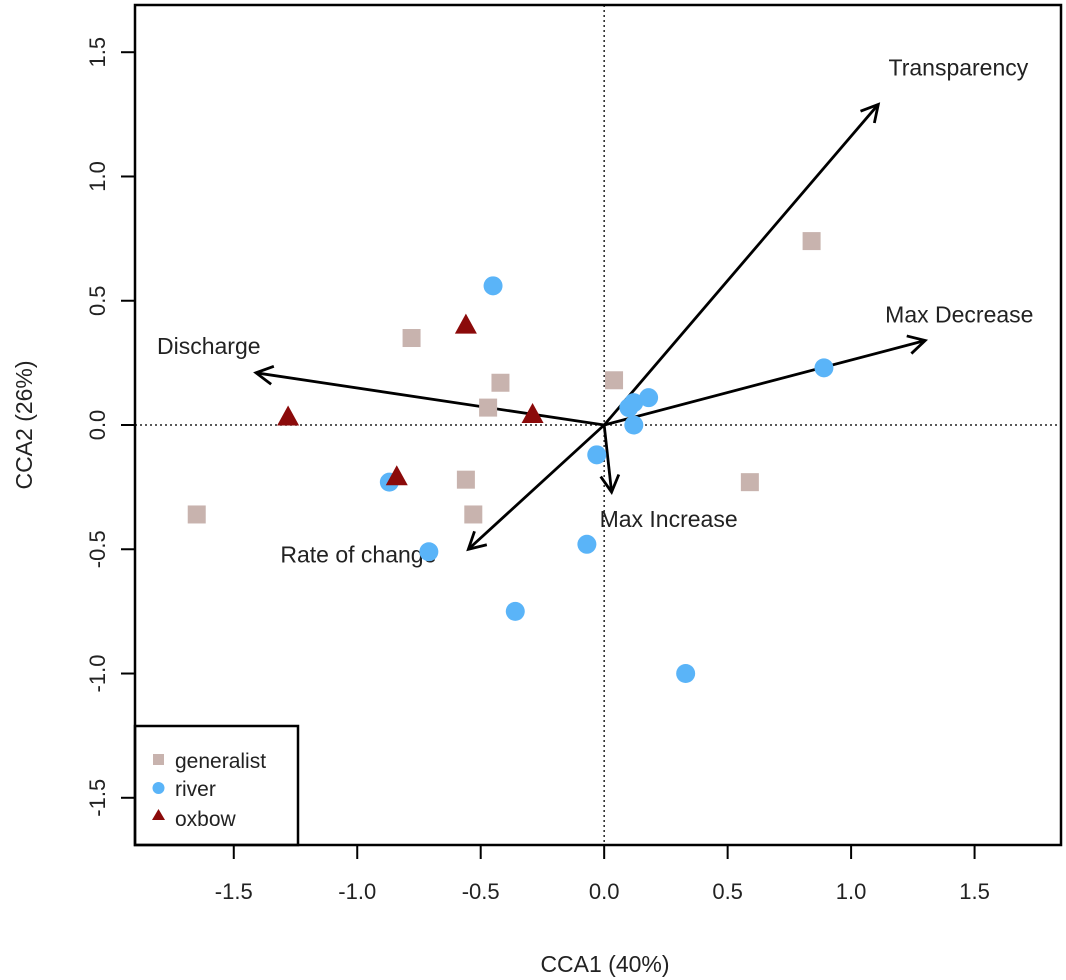 The image size is (1066, 980). I want to click on legend-label-river: river, so click(195, 789).